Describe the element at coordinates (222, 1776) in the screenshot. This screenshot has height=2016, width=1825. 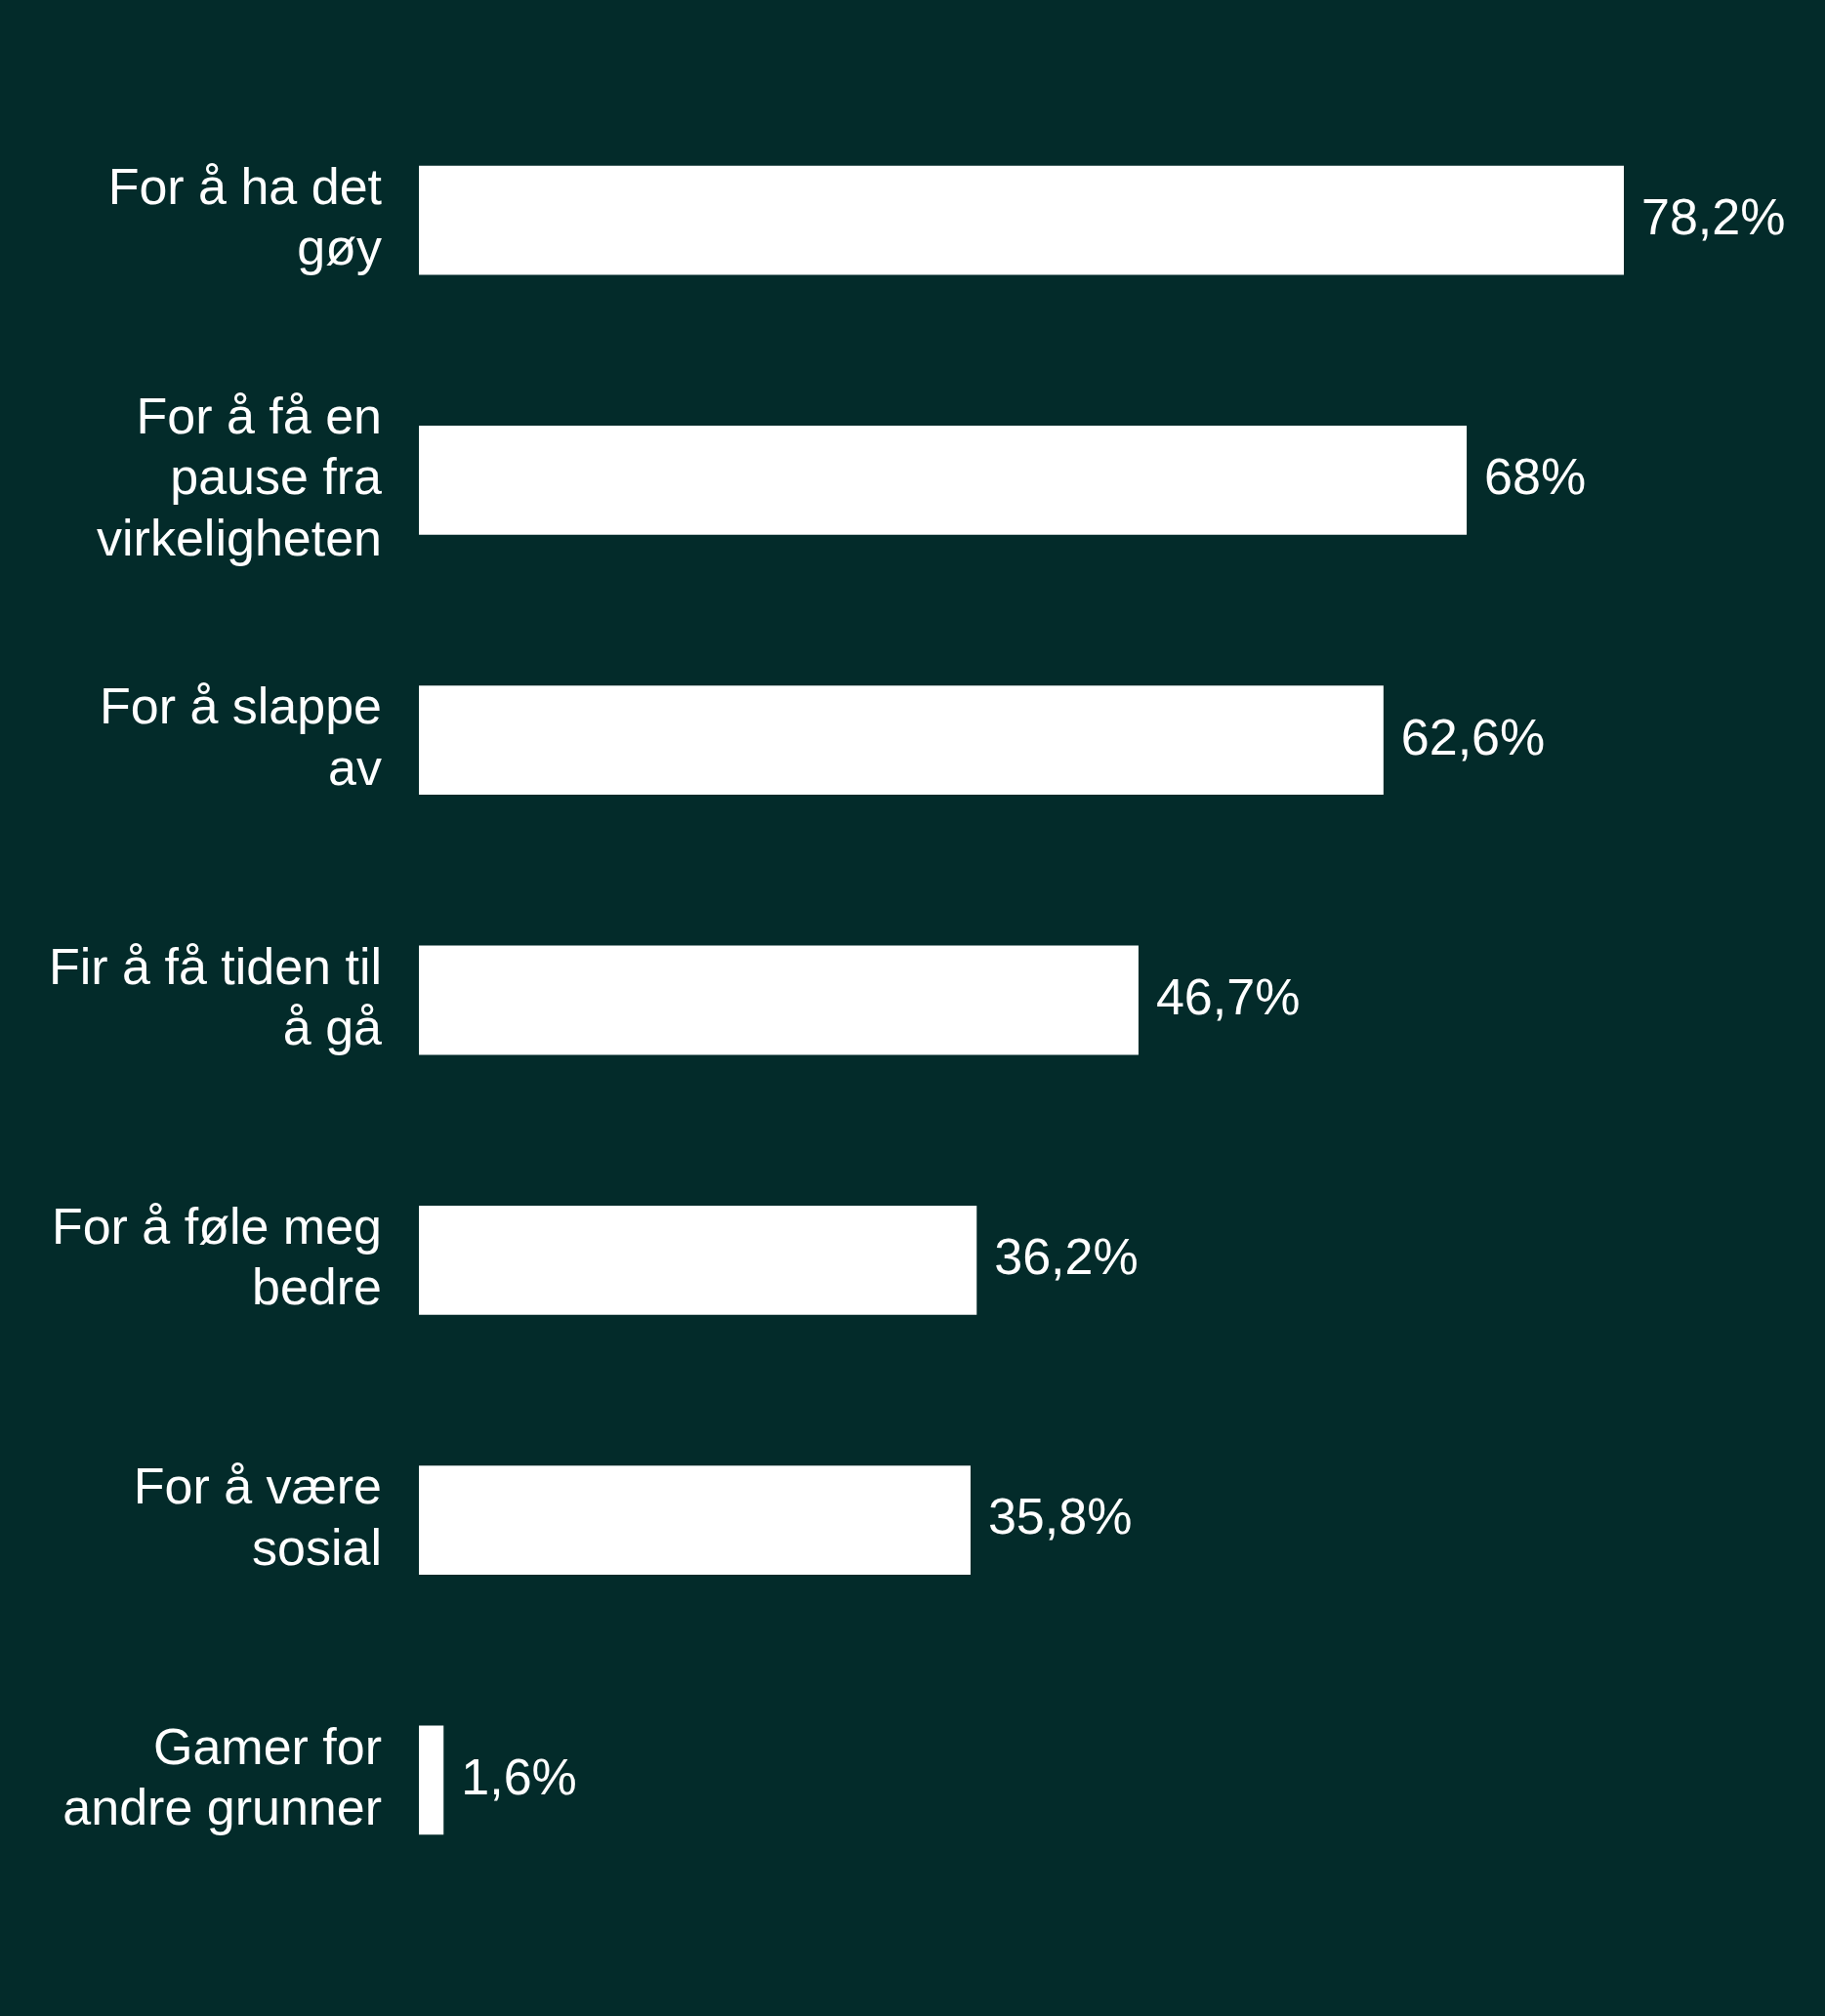
I see `y-tick-label: Gamer for andre grunner` at that location.